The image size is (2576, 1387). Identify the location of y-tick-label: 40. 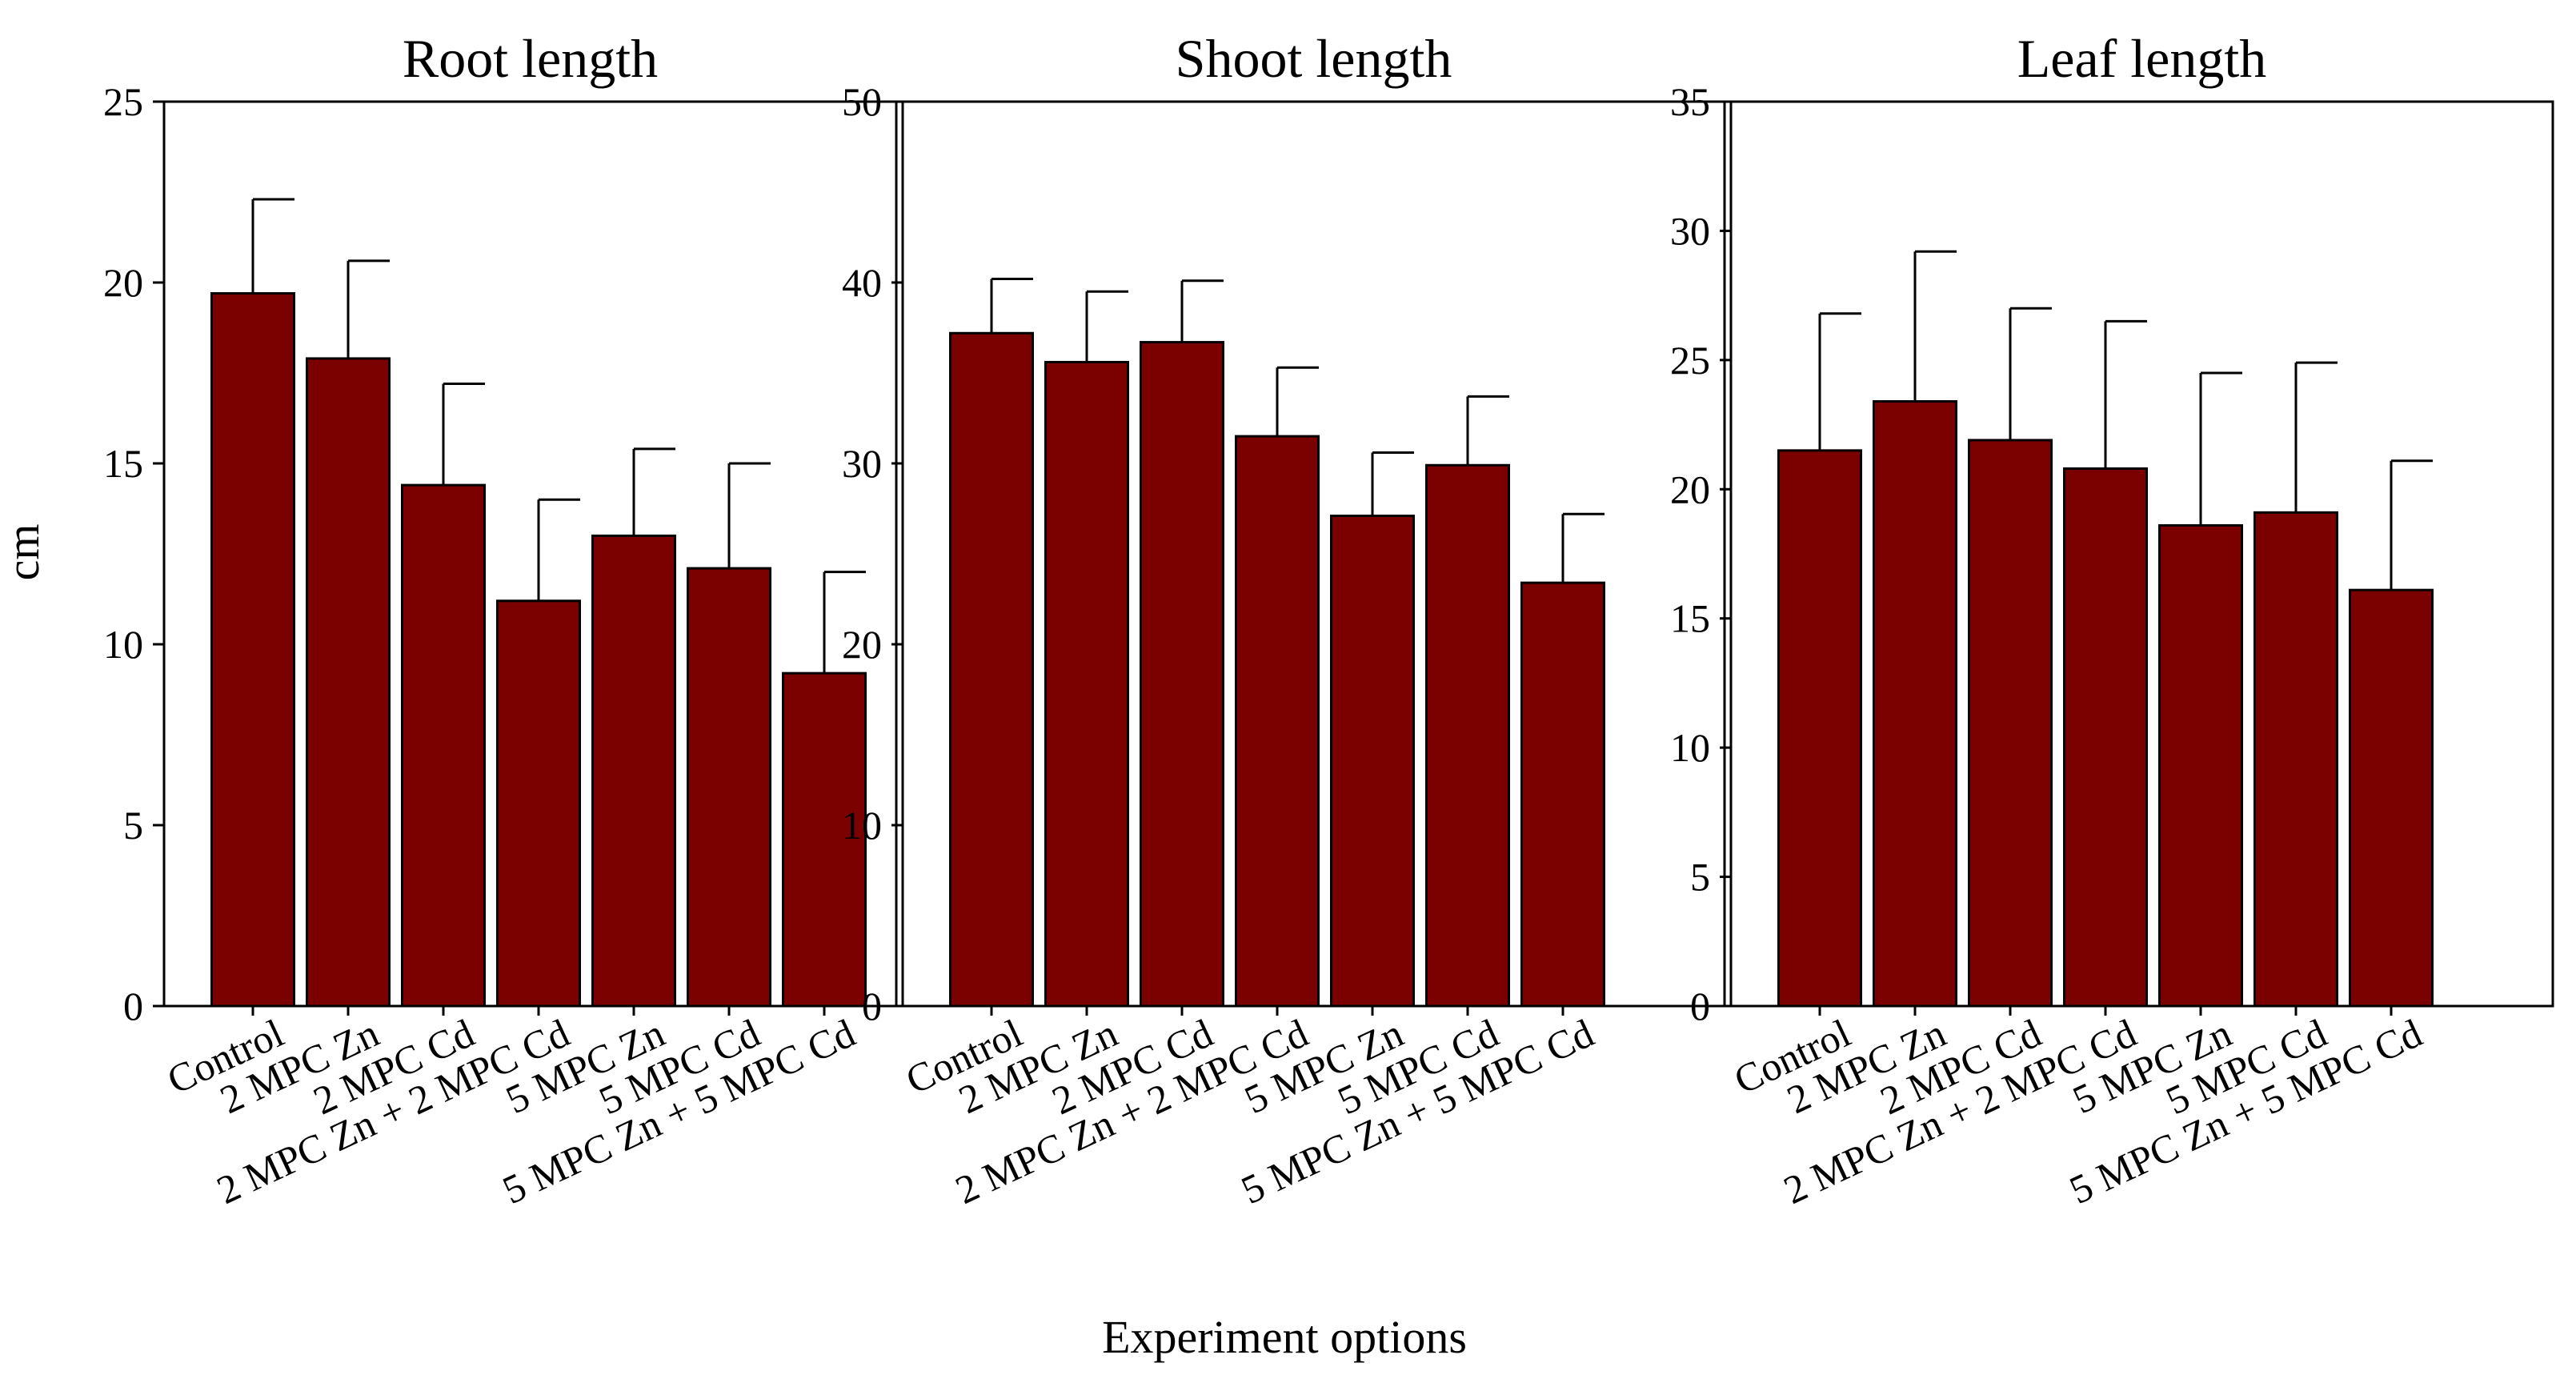
(862, 282).